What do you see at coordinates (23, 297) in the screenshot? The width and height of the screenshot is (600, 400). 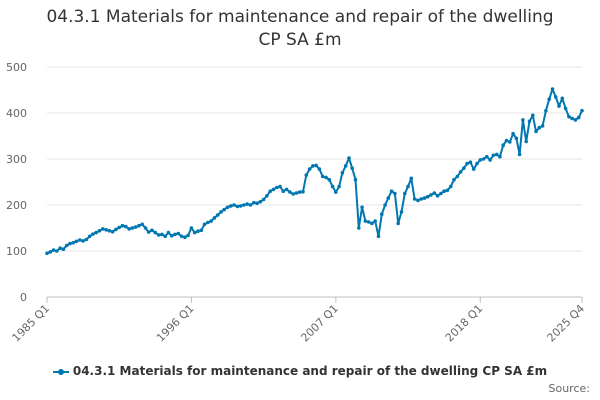 I see `y-tick-label: 0` at bounding box center [23, 297].